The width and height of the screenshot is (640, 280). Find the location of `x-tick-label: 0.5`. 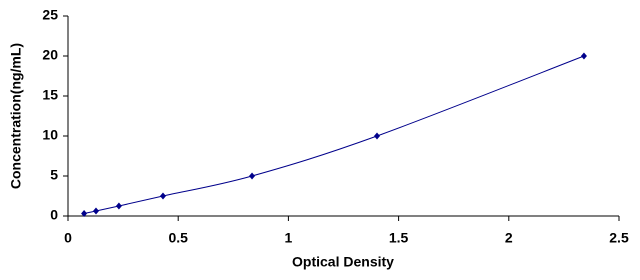

x-tick-label: 0.5 is located at coordinates (178, 238).